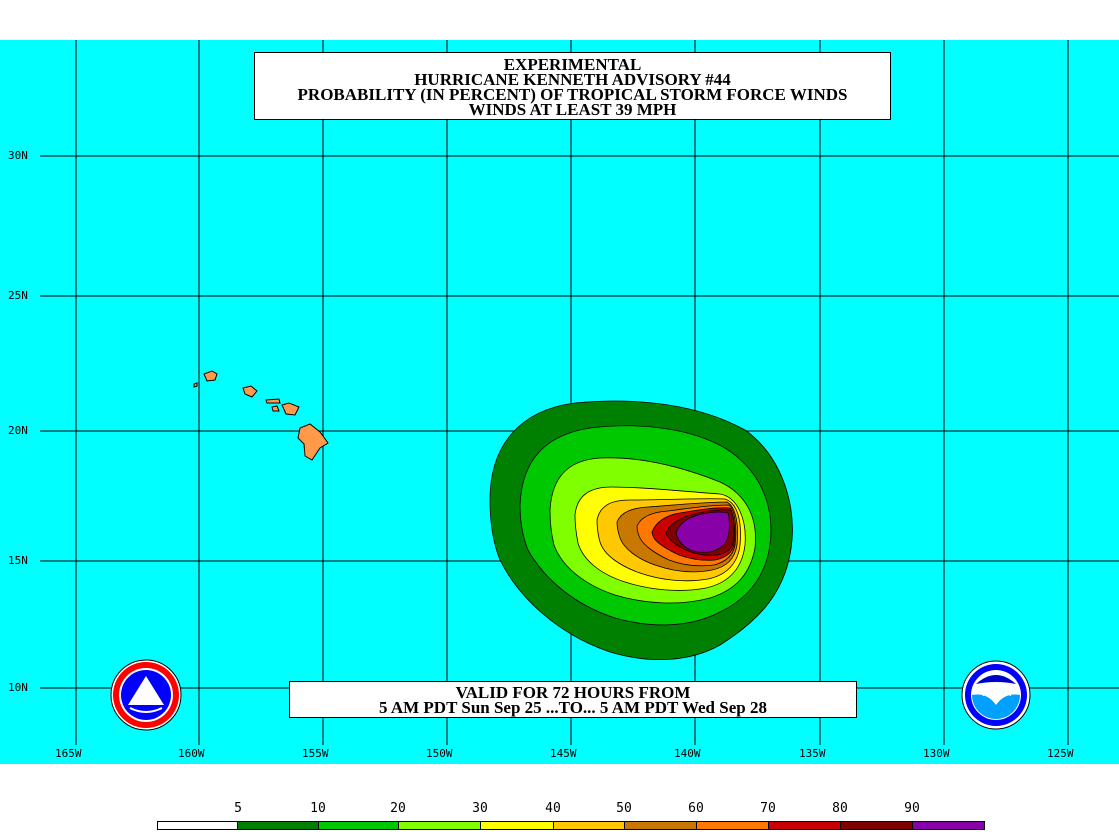 Image resolution: width=1119 pixels, height=839 pixels. Describe the element at coordinates (553, 808) in the screenshot. I see `legend-label-40: 40` at that location.